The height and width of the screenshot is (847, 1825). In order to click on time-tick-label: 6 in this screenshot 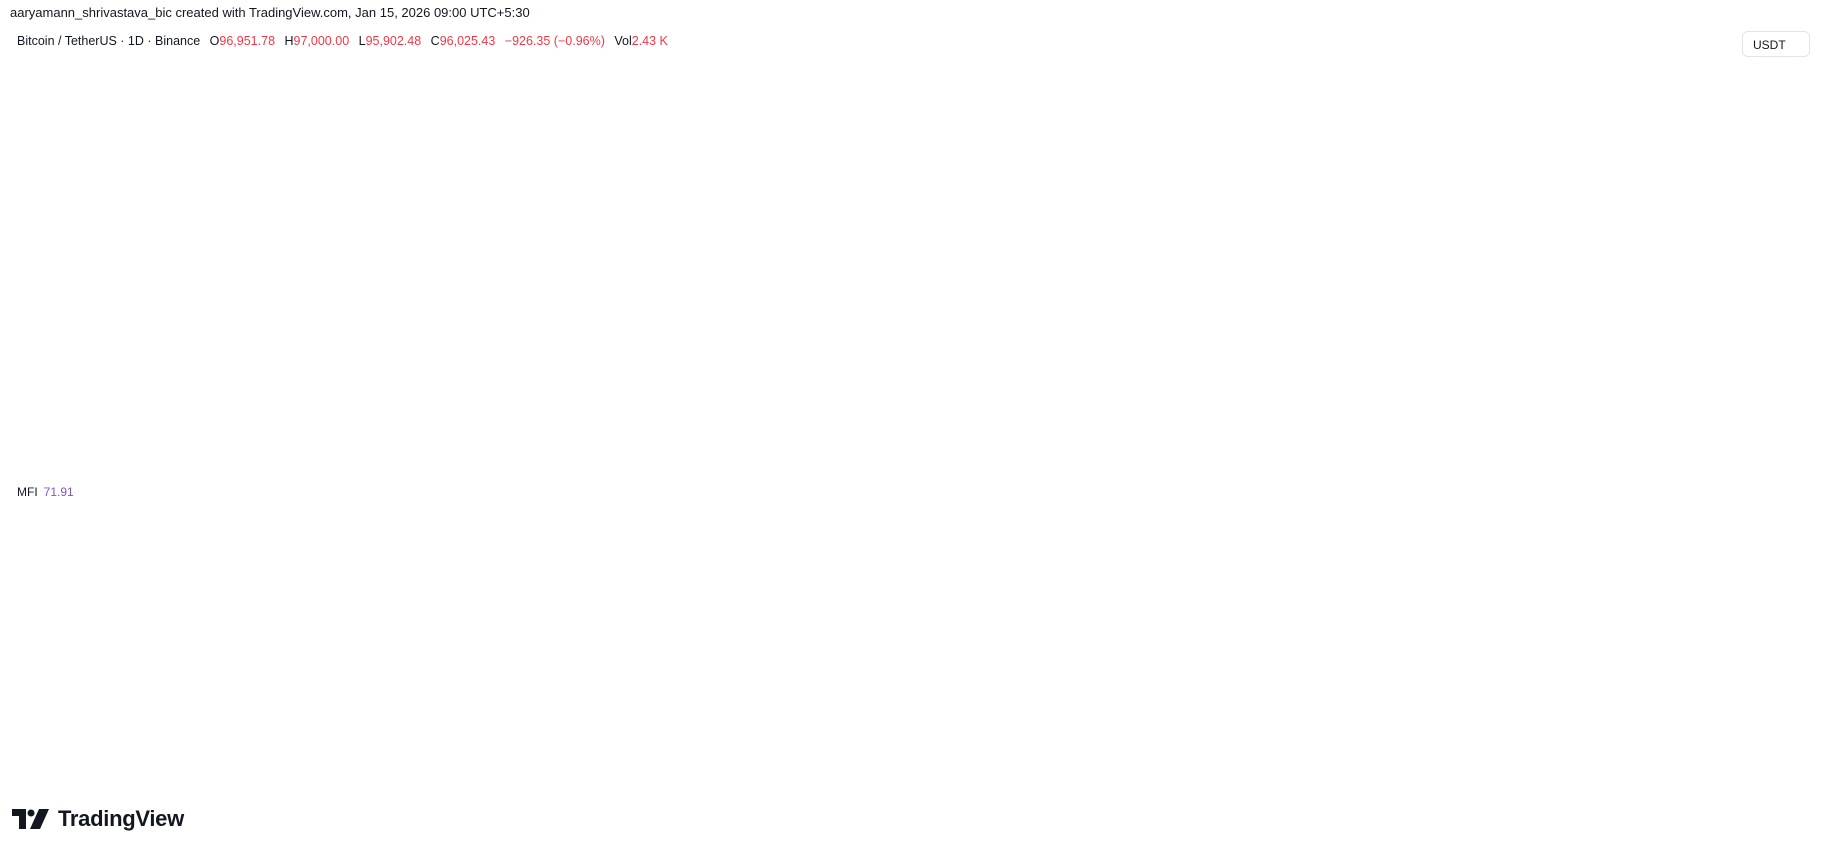, I will do `click(244, 772)`.